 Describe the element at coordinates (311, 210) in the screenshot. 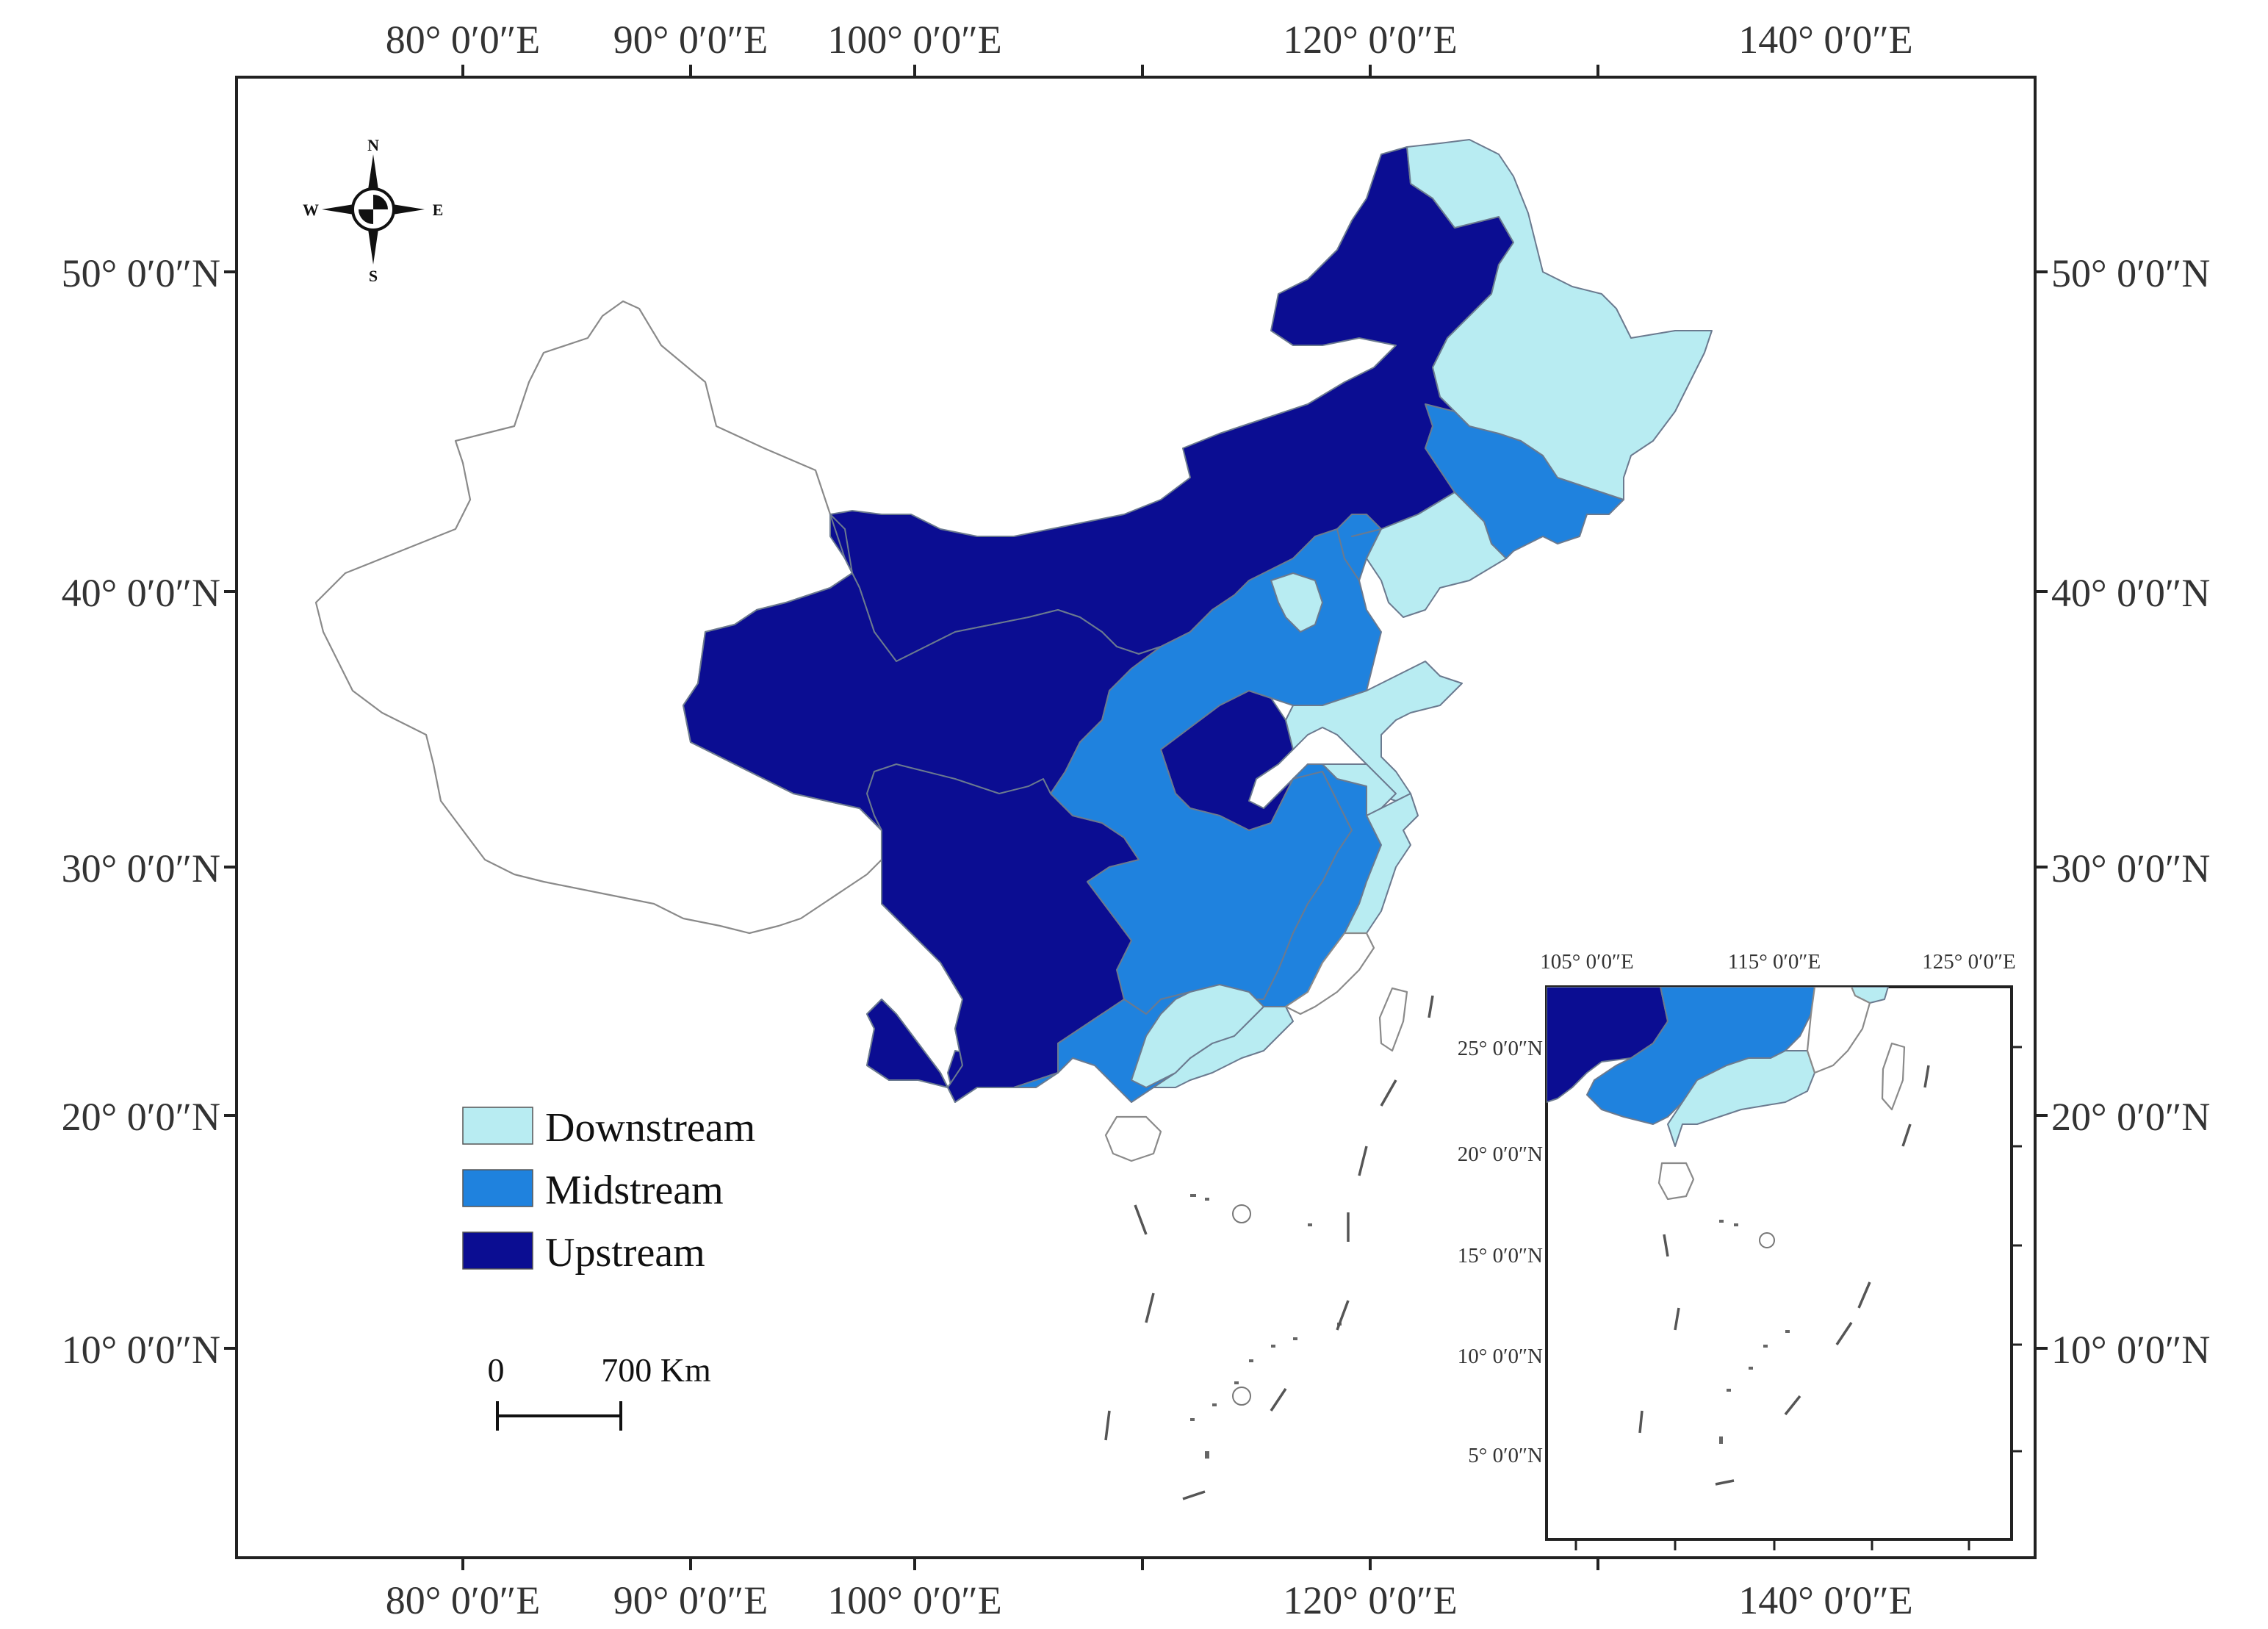

I see `compass-label-w: W` at that location.